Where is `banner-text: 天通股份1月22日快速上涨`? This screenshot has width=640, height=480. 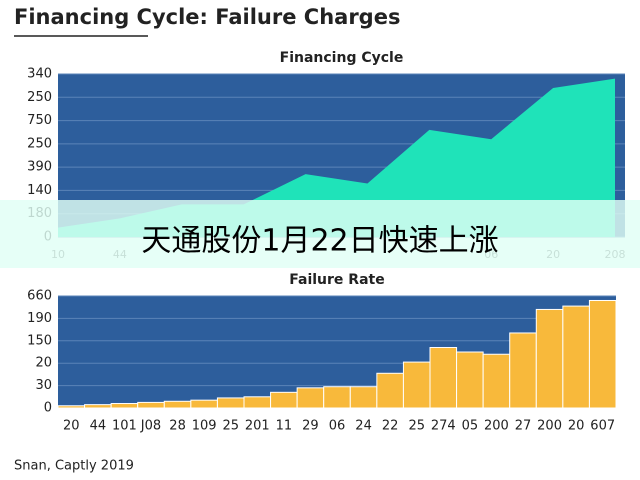 banner-text: 天通股份1月22日快速上涨 is located at coordinates (319, 241).